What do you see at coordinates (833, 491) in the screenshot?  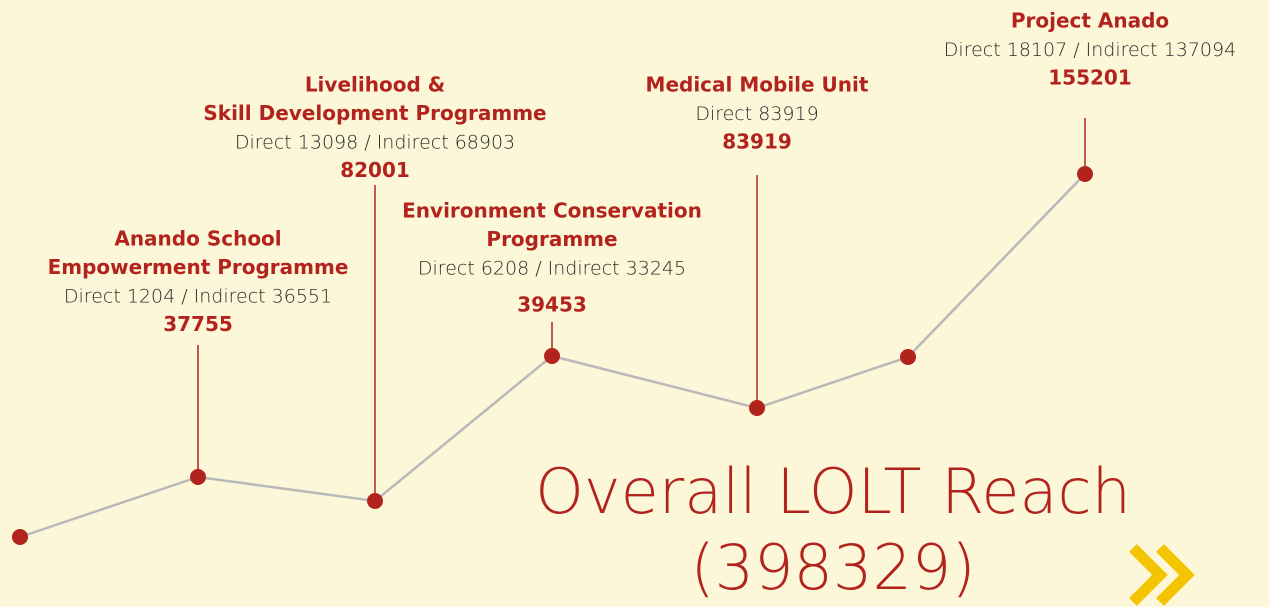 I see `overall-title: Overall LOLT Reach` at bounding box center [833, 491].